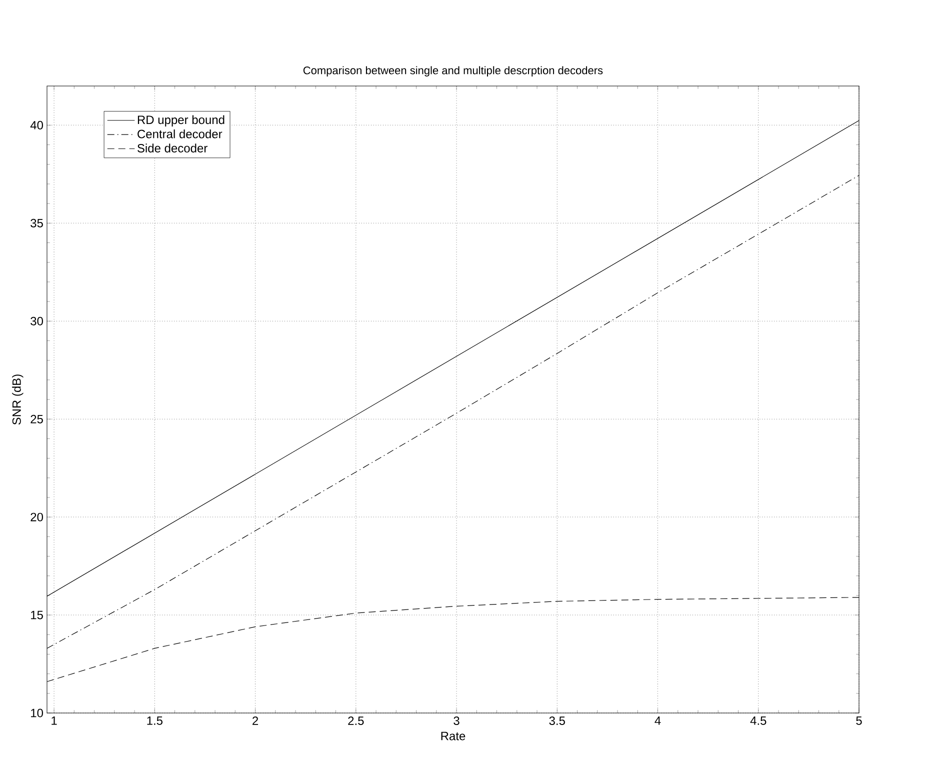 Image resolution: width=925 pixels, height=765 pixels. I want to click on legend-label: Side decoder, so click(173, 148).